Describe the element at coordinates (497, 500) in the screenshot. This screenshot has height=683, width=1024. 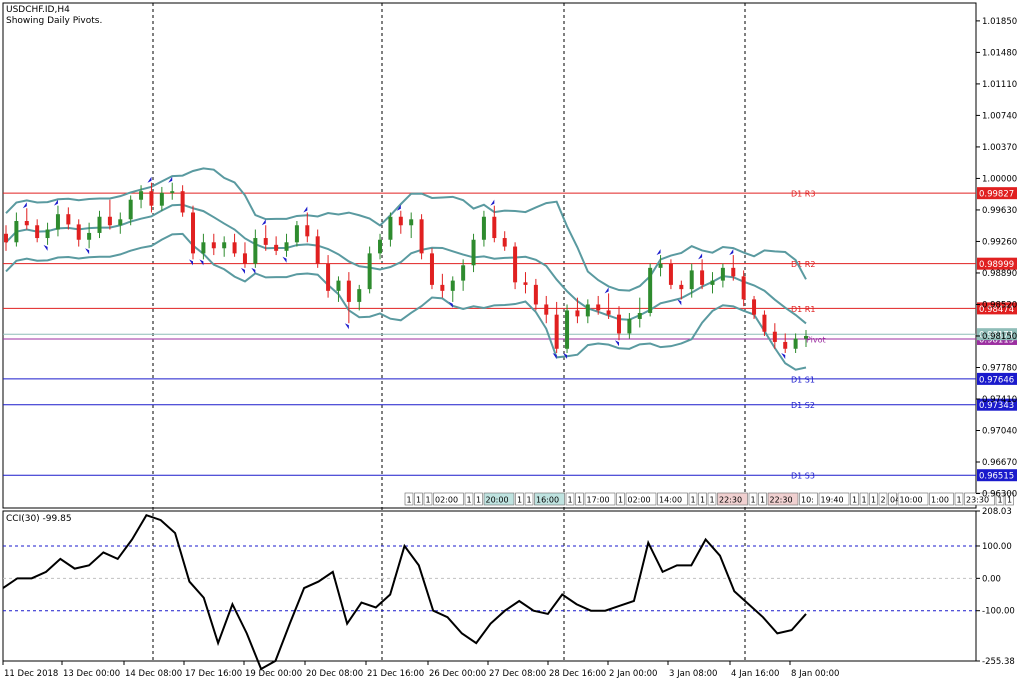
I see `event-marker-label: 20:00` at that location.